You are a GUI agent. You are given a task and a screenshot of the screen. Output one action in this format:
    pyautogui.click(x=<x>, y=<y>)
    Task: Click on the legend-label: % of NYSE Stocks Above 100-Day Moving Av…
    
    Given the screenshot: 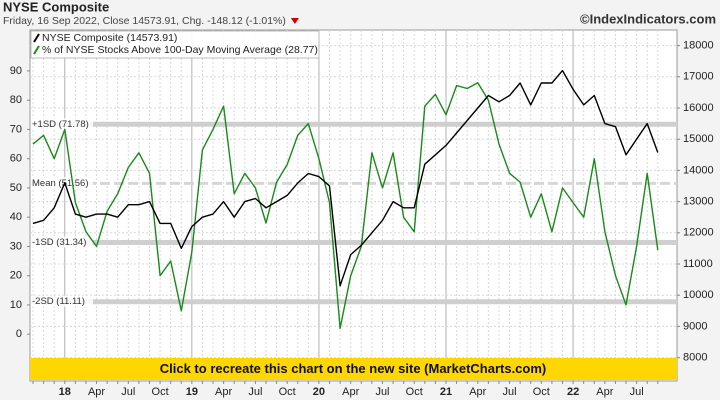 What is the action you would take?
    pyautogui.click(x=180, y=50)
    